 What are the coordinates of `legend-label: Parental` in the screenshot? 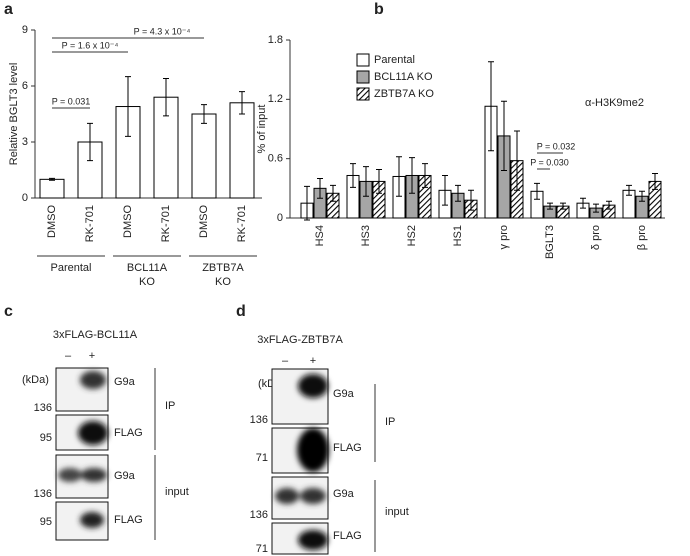 It's located at (394, 60).